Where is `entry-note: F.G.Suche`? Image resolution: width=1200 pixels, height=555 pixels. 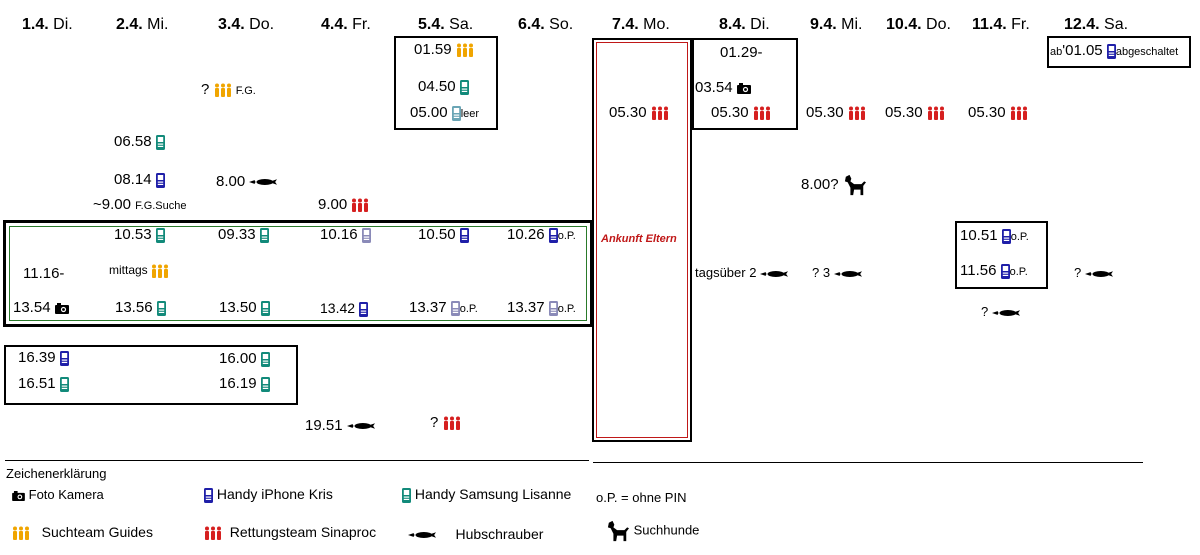 entry-note: F.G.Suche is located at coordinates (161, 206).